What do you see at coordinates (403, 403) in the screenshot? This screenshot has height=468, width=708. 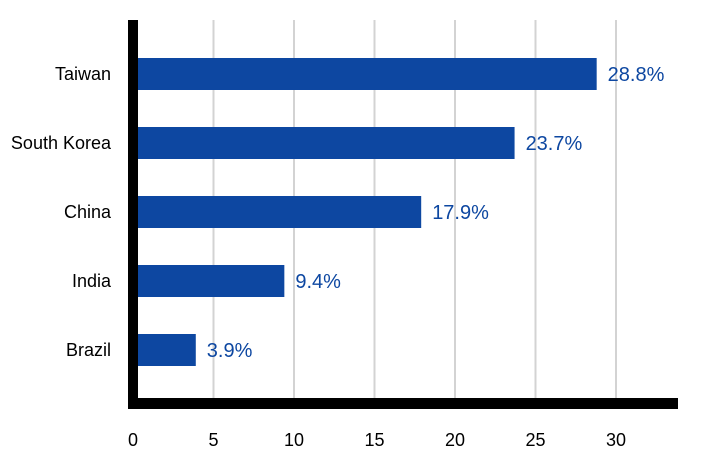 I see `x-axis-line` at bounding box center [403, 403].